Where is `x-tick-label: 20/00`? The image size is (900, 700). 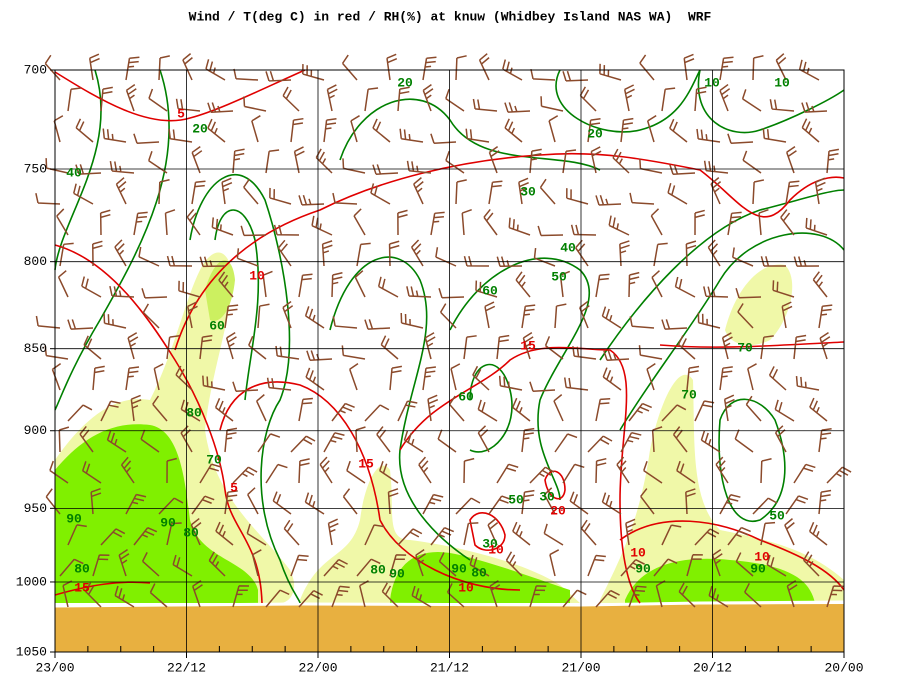 x-tick-label: 20/00 is located at coordinates (843, 667).